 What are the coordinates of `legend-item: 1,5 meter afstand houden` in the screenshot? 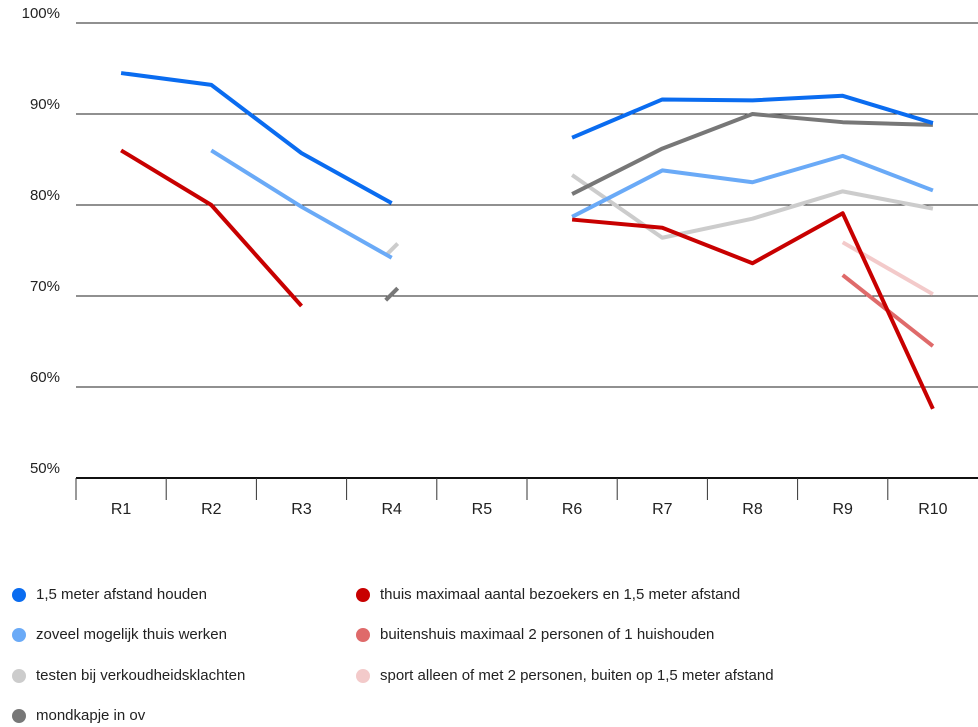 It's located at (109, 594).